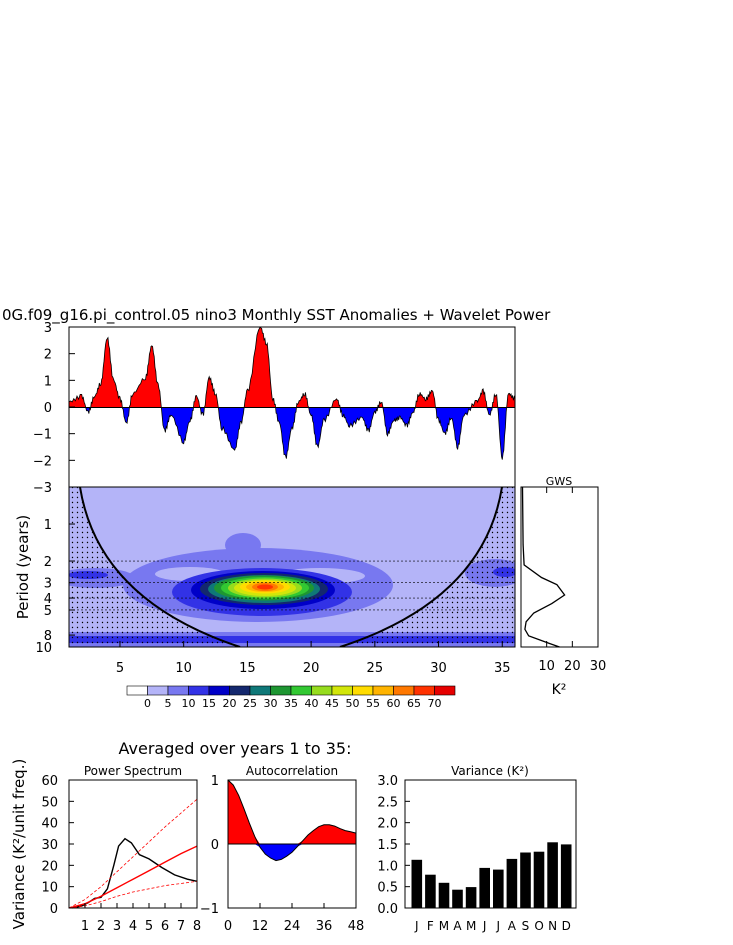 The height and width of the screenshot is (945, 733). What do you see at coordinates (49, 802) in the screenshot?
I see `ps-tick-label: 50` at bounding box center [49, 802].